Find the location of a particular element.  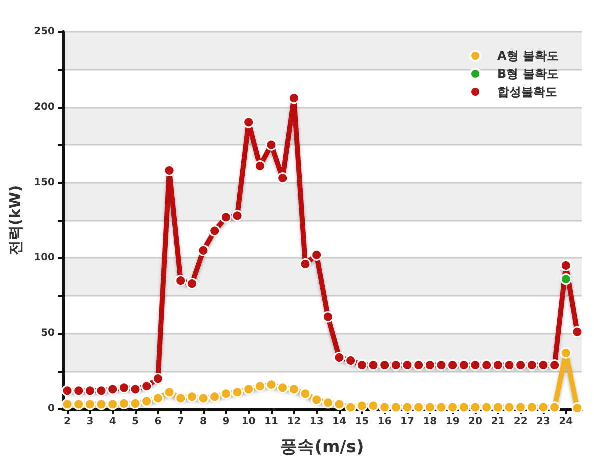

legend-label: B형 불확도 is located at coordinates (528, 74).